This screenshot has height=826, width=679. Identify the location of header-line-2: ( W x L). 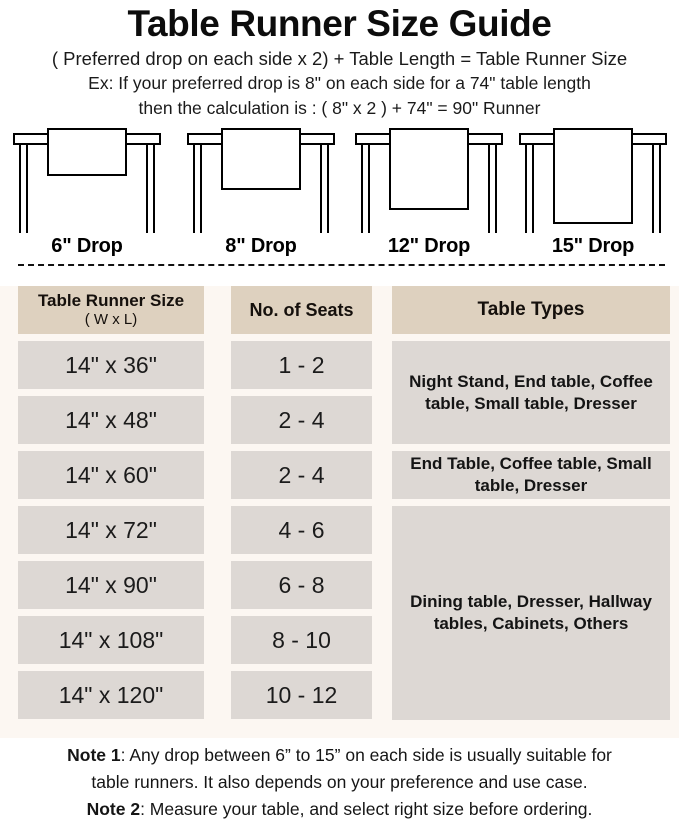
(111, 319).